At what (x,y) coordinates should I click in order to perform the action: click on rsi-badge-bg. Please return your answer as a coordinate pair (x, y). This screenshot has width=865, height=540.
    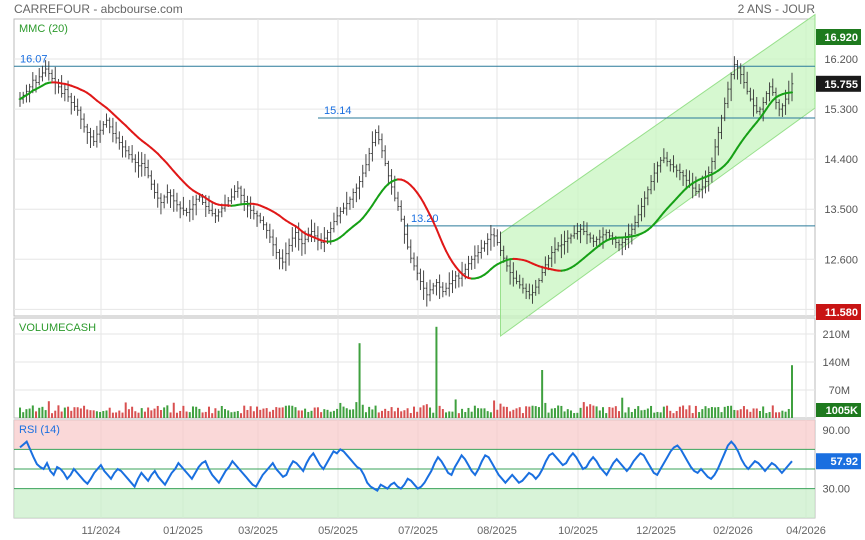
    Looking at the image, I should click on (838, 461).